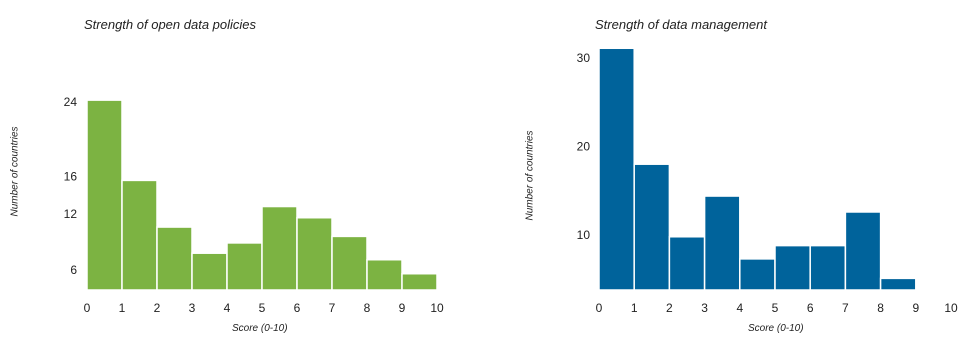 This screenshot has width=958, height=340. What do you see at coordinates (584, 58) in the screenshot?
I see `y-tick-label: 30` at bounding box center [584, 58].